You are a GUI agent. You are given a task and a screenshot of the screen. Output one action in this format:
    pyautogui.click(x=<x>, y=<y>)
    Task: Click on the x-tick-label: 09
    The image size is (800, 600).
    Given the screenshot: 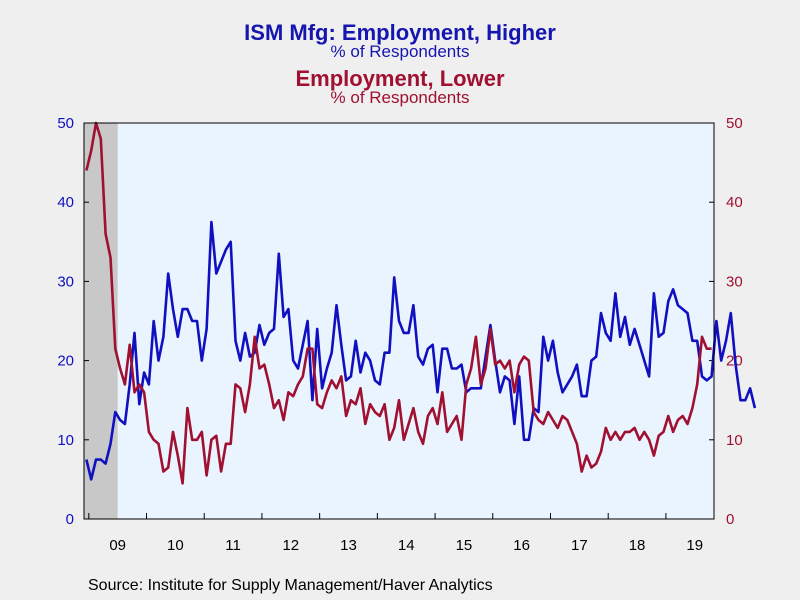 What is the action you would take?
    pyautogui.click(x=117, y=545)
    